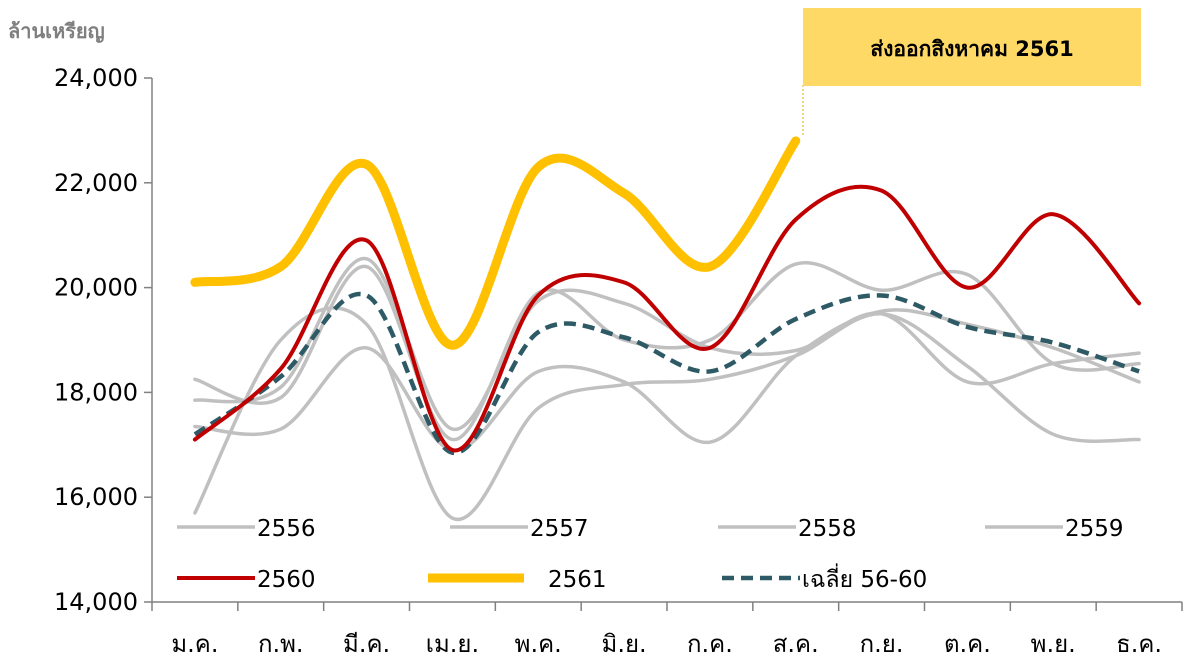 Image resolution: width=1186 pixels, height=667 pixels. What do you see at coordinates (864, 578) in the screenshot?
I see `legend-label: เฉลี่ย 56-60` at bounding box center [864, 578].